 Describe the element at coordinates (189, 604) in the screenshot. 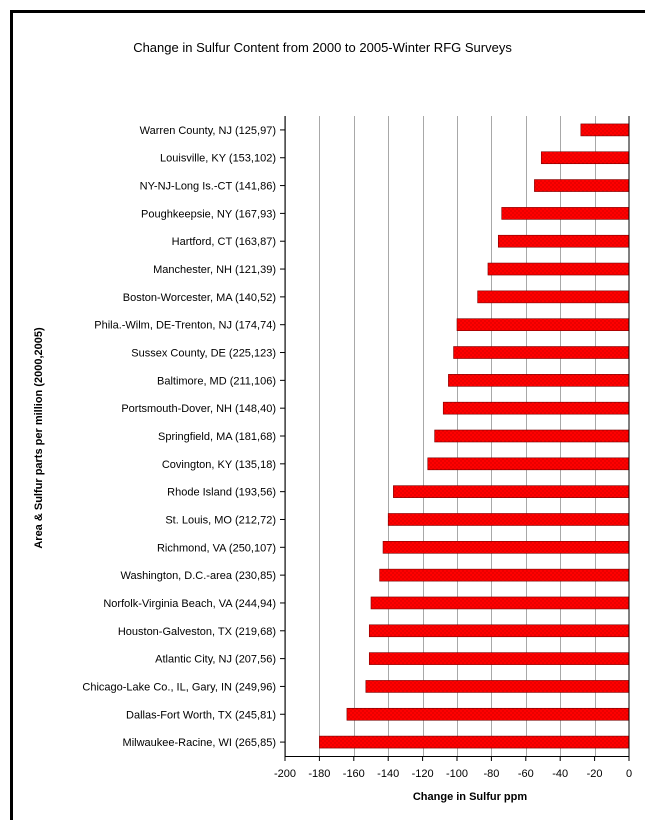

I see `category-label: Norfolk-Virginia Beach, VA (244,94)` at that location.